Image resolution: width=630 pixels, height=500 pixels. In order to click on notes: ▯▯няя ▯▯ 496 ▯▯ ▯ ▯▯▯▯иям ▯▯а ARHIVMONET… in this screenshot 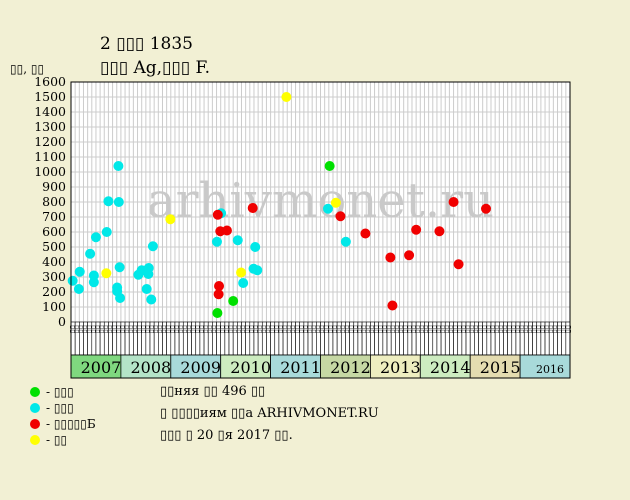, I will do `click(269, 417)`.